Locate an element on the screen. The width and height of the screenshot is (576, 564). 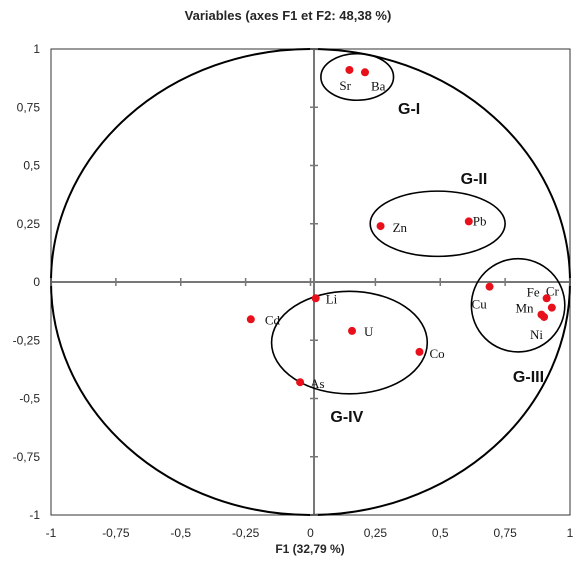
y-tick-label: 0,5 is located at coordinates (31, 166).